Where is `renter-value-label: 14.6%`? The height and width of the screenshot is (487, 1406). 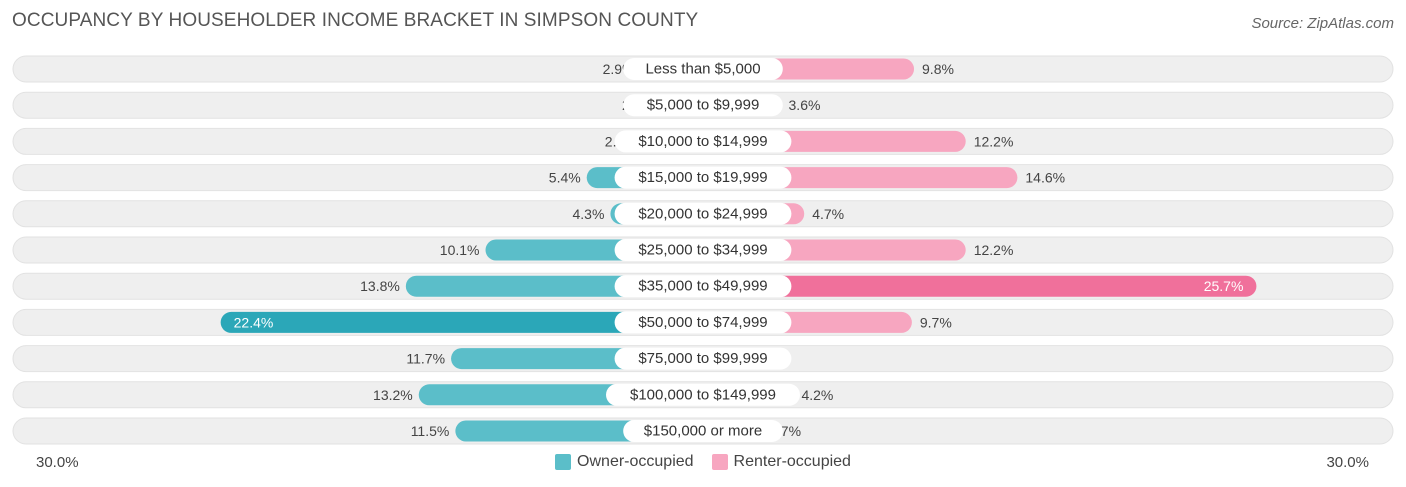 renter-value-label: 14.6% is located at coordinates (1045, 178).